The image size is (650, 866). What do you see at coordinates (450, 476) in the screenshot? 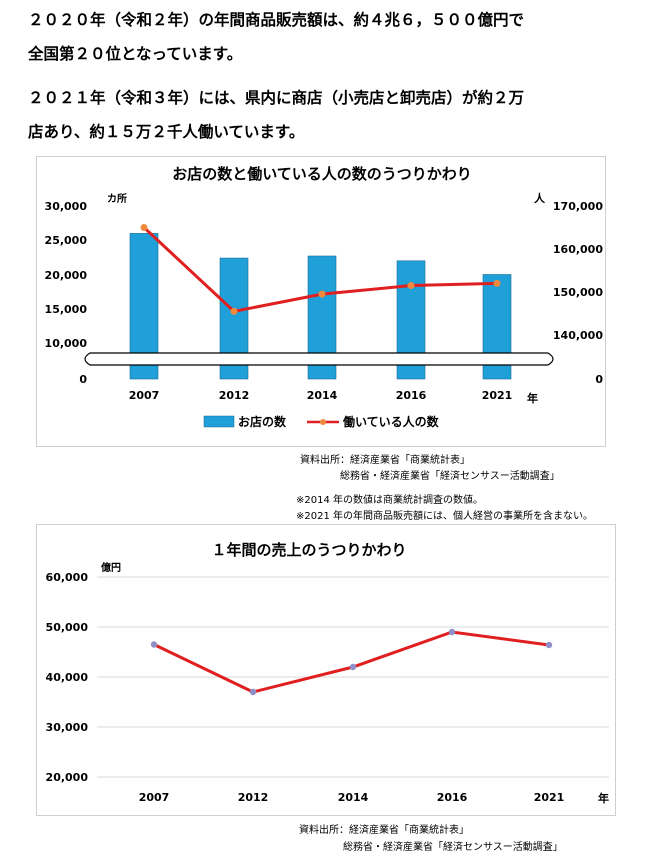
I see `chart1-source-2: 総務省・経済産業省「経済センサスー活動調査」` at bounding box center [450, 476].